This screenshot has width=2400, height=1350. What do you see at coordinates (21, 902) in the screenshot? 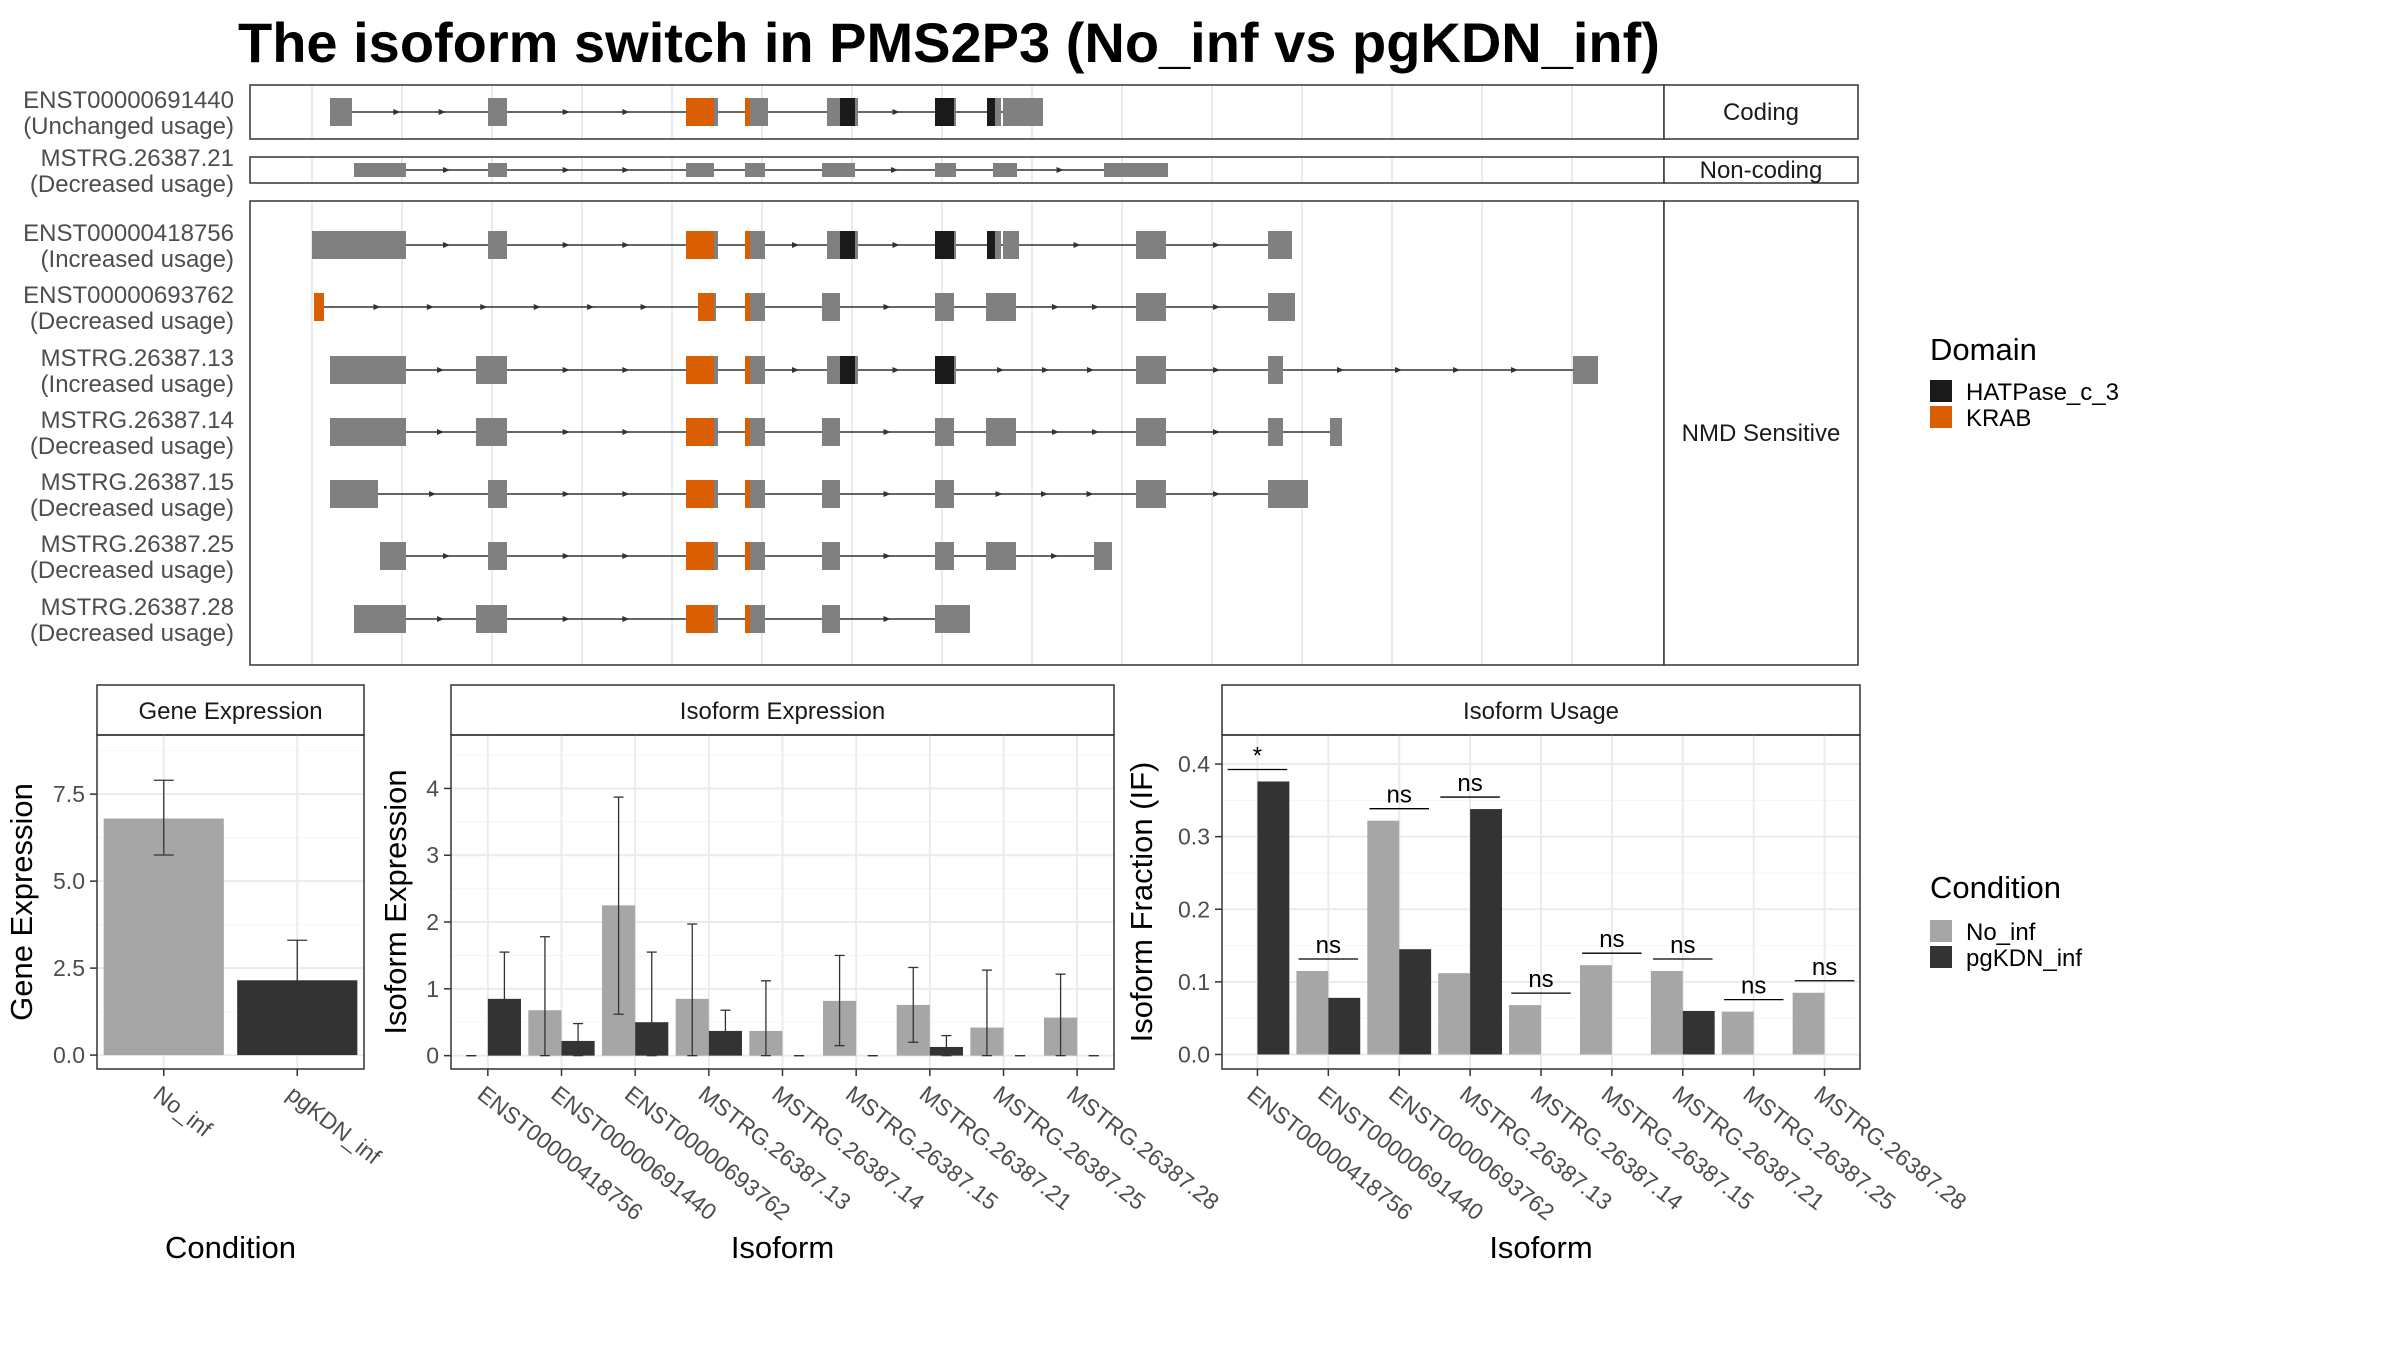
I see `y-axis-title: Gene Expression` at bounding box center [21, 902].